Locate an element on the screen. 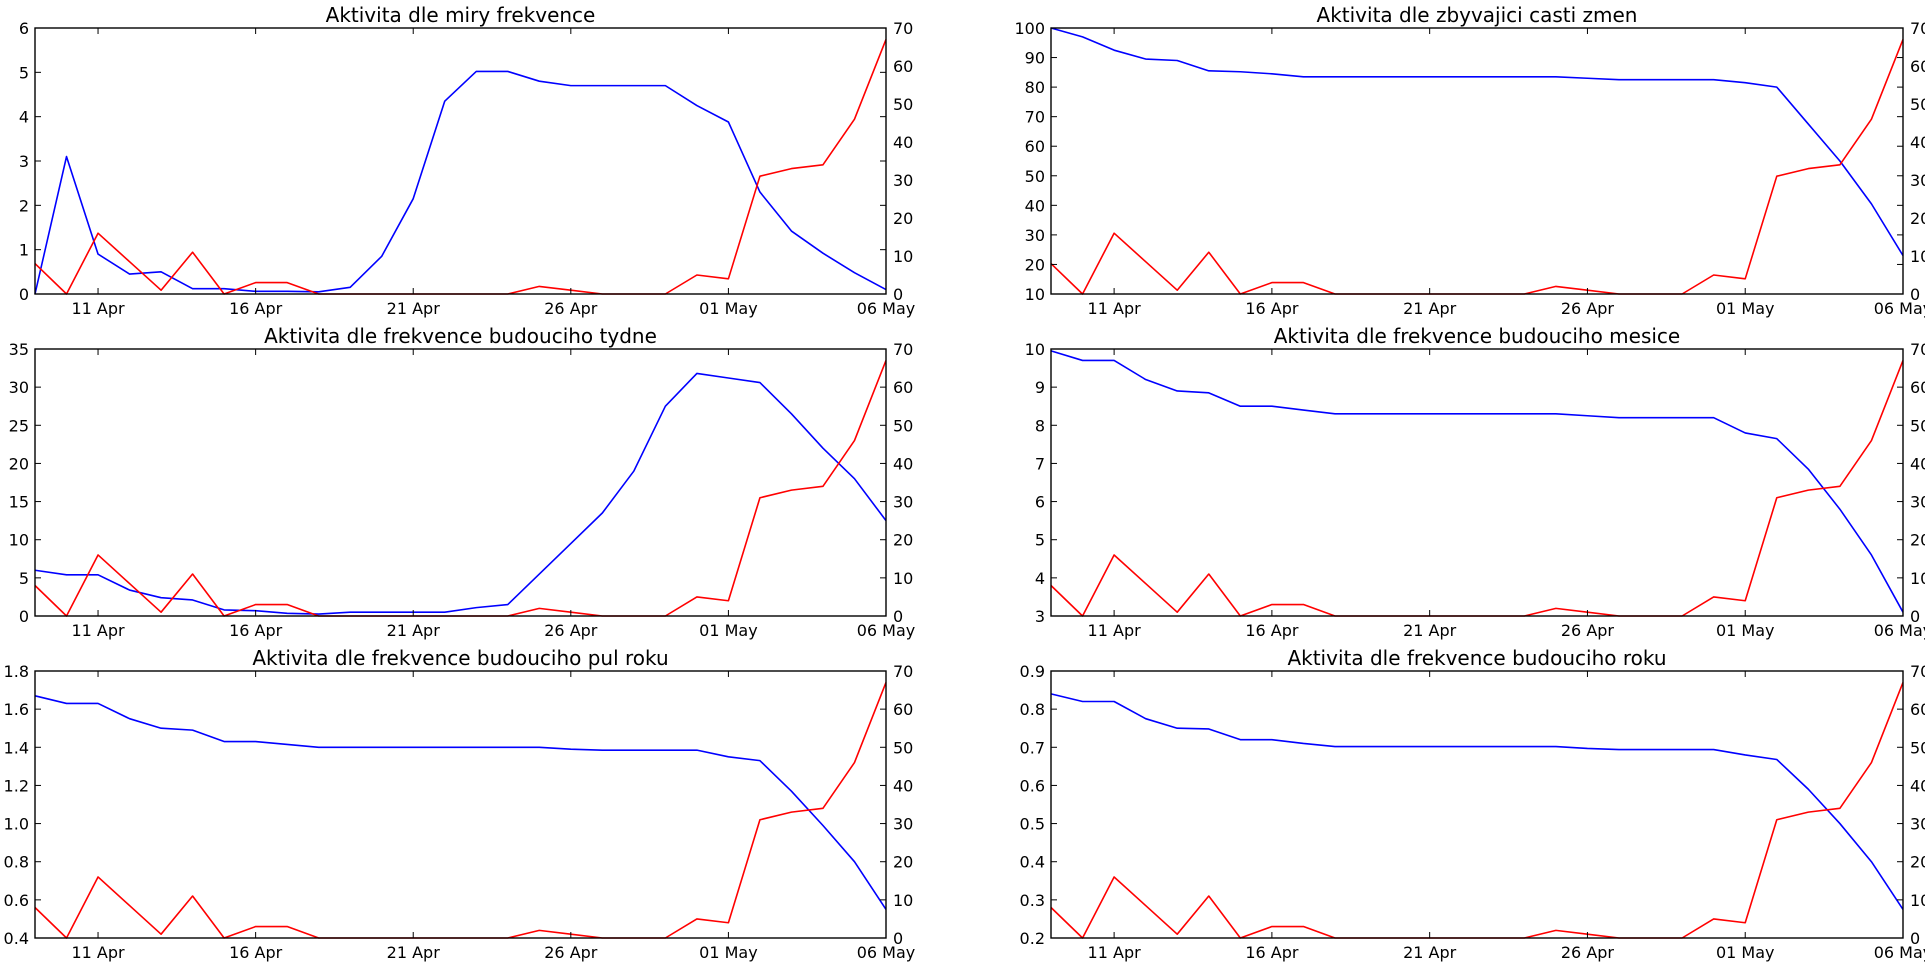 The image size is (1925, 966). y-tick-label-left: 0.3 is located at coordinates (1032, 900).